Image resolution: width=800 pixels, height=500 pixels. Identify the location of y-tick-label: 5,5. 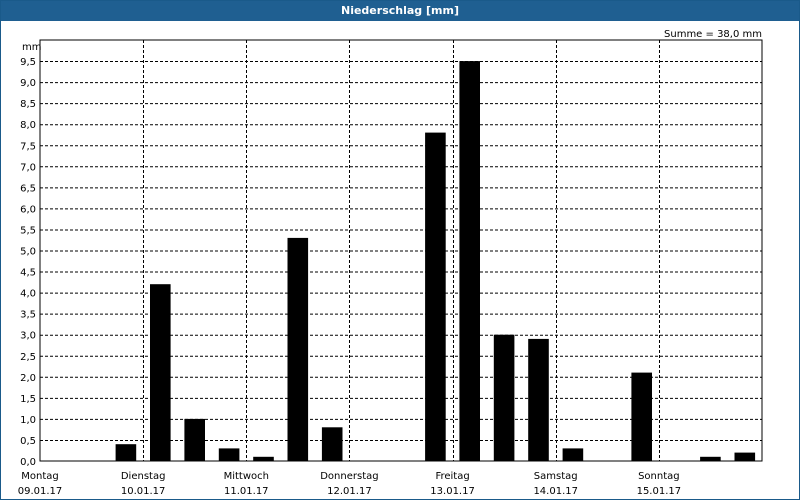
(28, 230).